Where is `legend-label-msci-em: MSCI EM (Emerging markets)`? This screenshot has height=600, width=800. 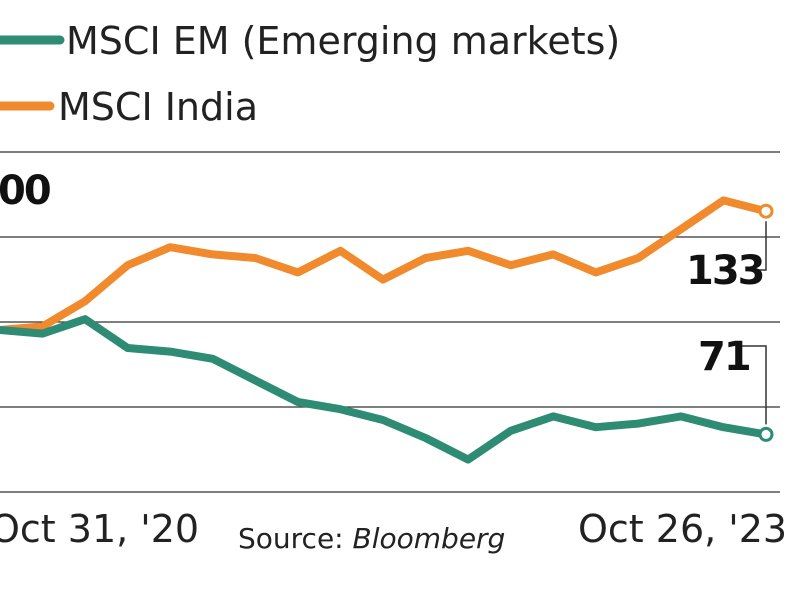 legend-label-msci-em: MSCI EM (Emerging markets) is located at coordinates (343, 41).